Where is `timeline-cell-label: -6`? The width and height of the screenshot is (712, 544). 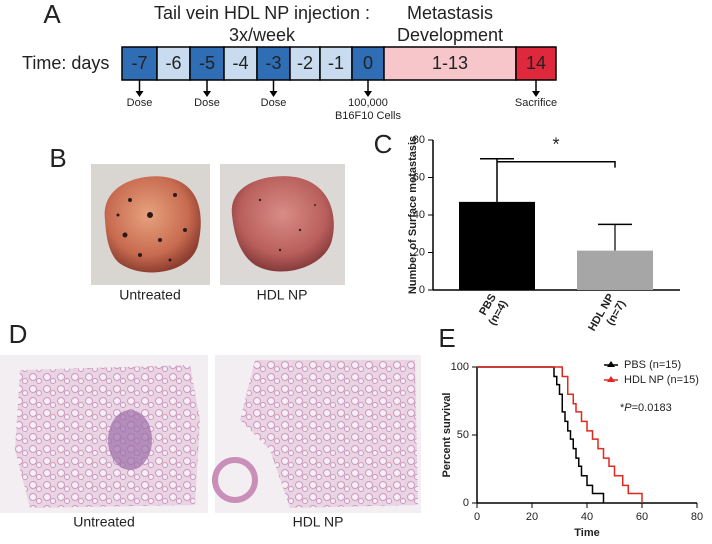
timeline-cell-label: -6 is located at coordinates (173, 63).